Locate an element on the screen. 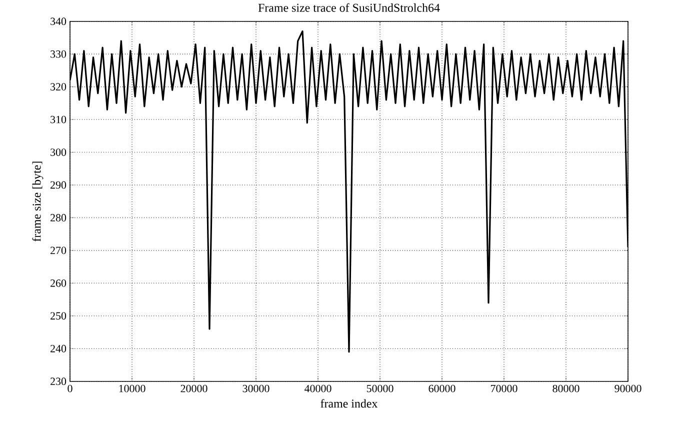  y-tick-label: 290 is located at coordinates (58, 185).